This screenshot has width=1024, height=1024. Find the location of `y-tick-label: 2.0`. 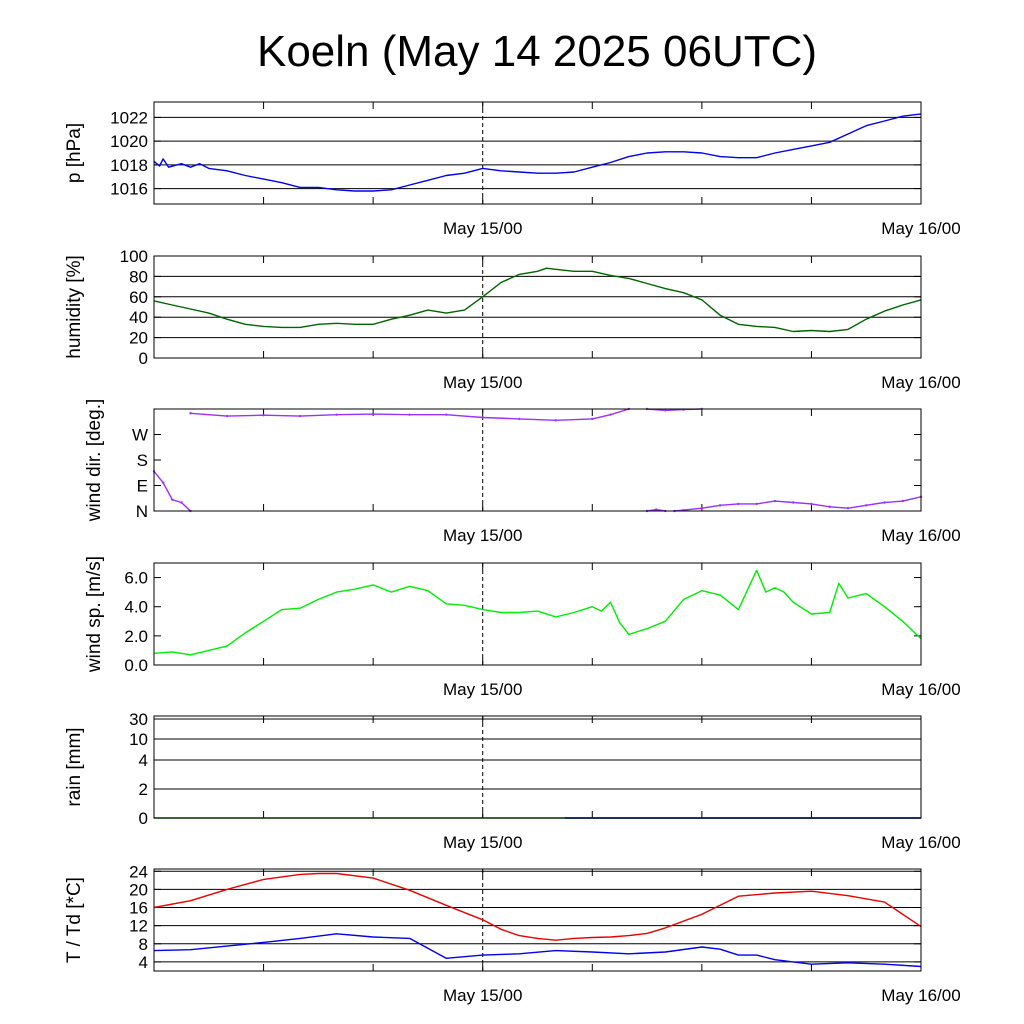

y-tick-label: 2.0 is located at coordinates (136, 636).